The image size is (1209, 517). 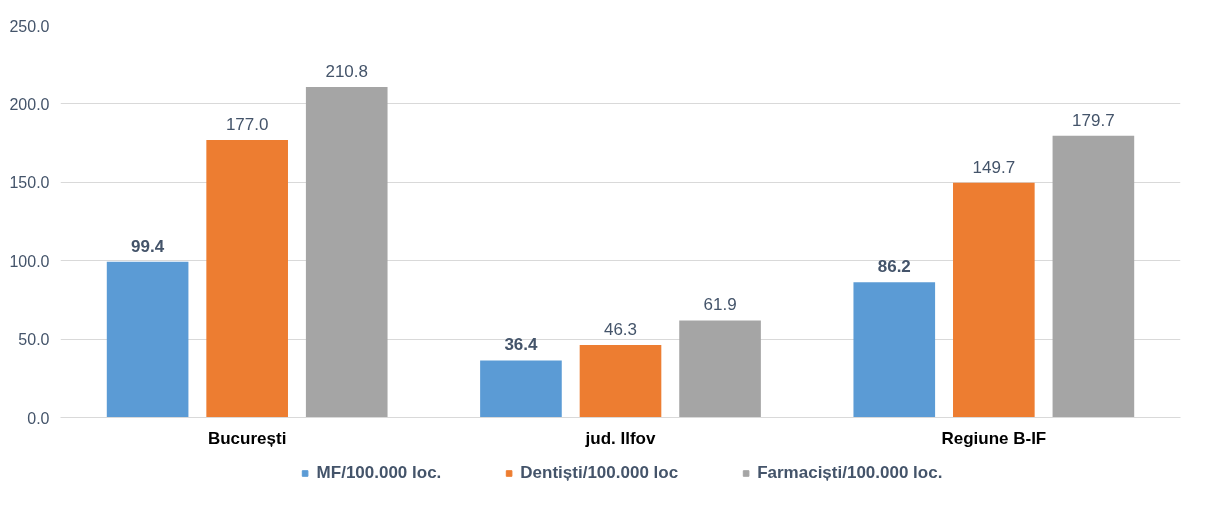 What do you see at coordinates (148, 246) in the screenshot?
I see `data-label: 99.4` at bounding box center [148, 246].